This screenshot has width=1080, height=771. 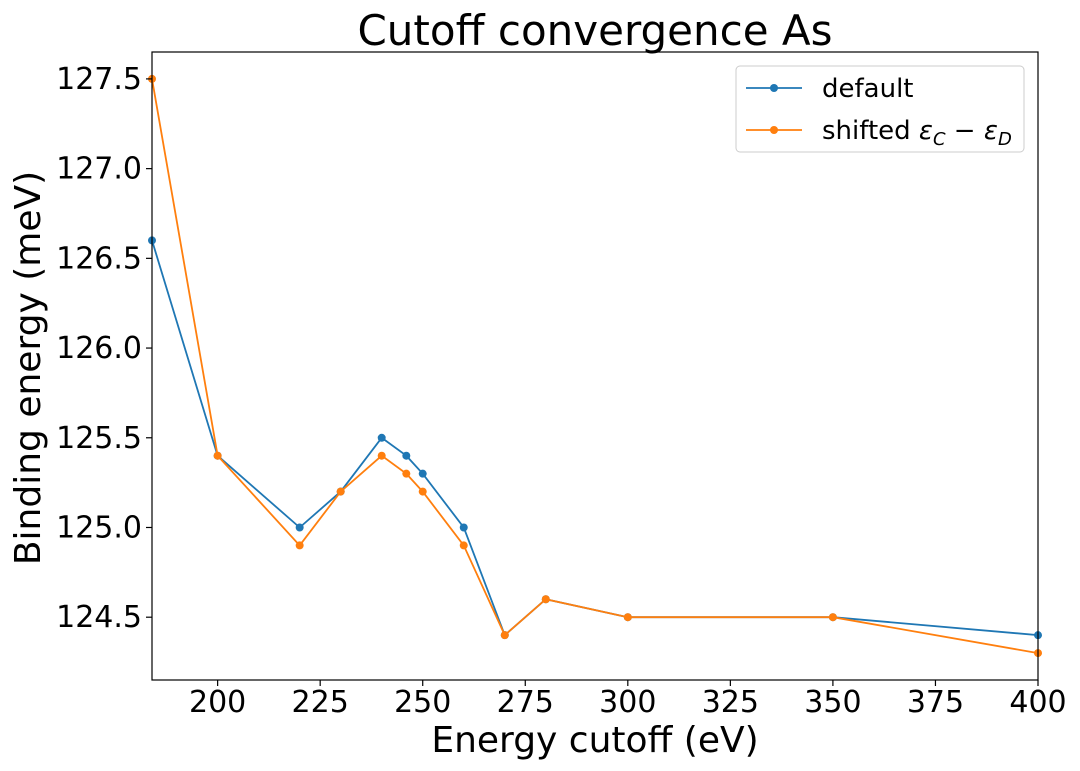 What do you see at coordinates (320, 702) in the screenshot?
I see `x-tick-label: 225` at bounding box center [320, 702].